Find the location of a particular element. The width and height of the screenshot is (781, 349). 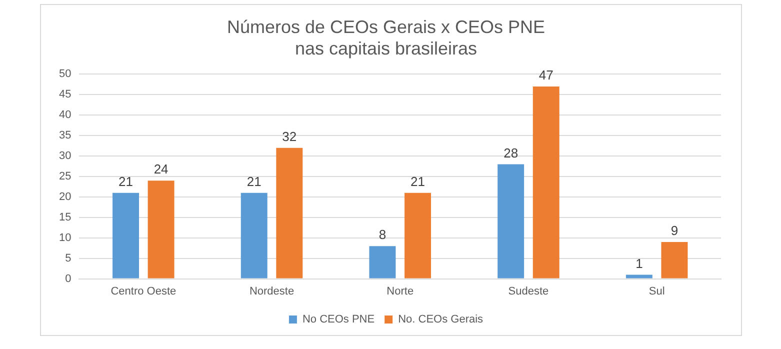

data-label: 47 is located at coordinates (546, 75).